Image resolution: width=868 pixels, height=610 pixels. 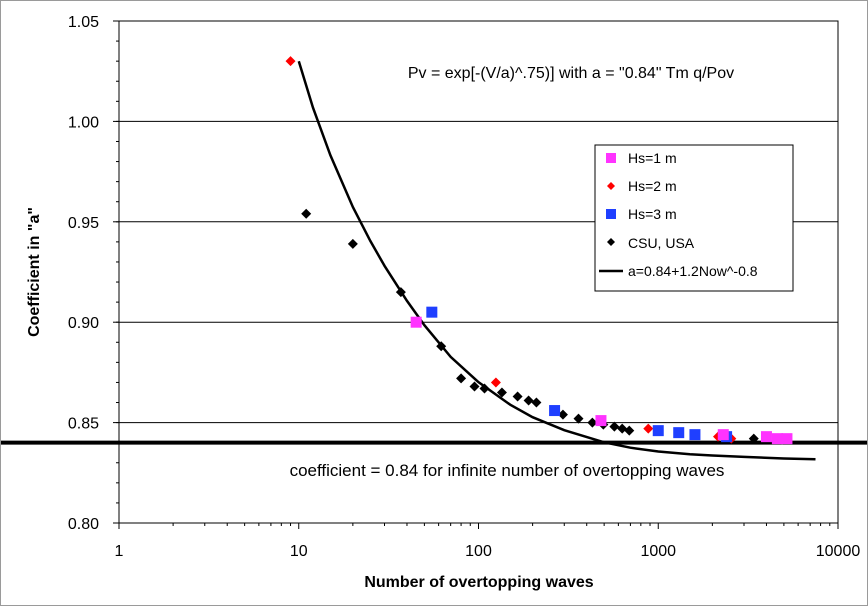 What do you see at coordinates (652, 214) in the screenshot?
I see `legend-label-hs3: Hs=3 m` at bounding box center [652, 214].